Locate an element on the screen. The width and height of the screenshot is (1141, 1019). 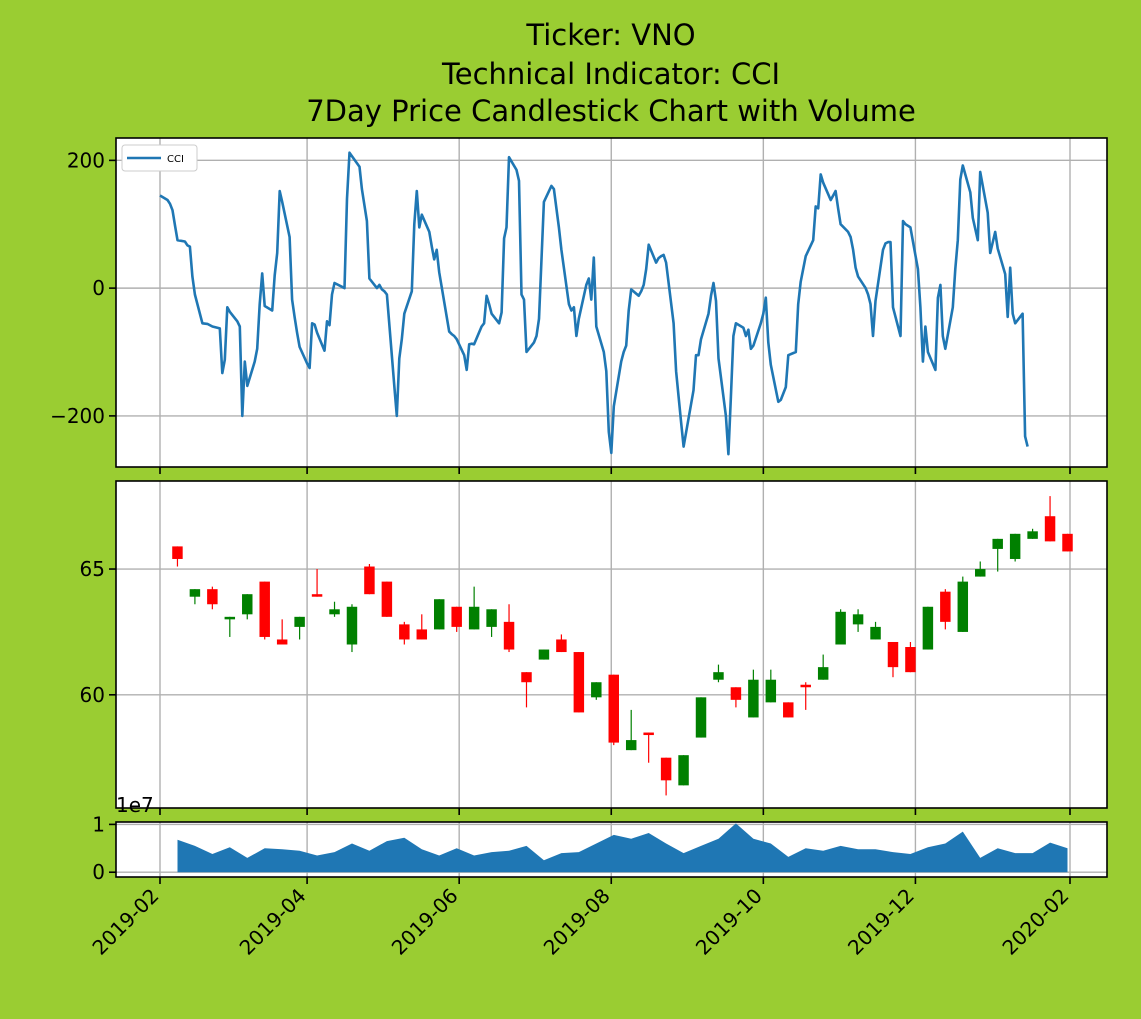
x-tick-label-6: 2020-02 is located at coordinates (1035, 922).